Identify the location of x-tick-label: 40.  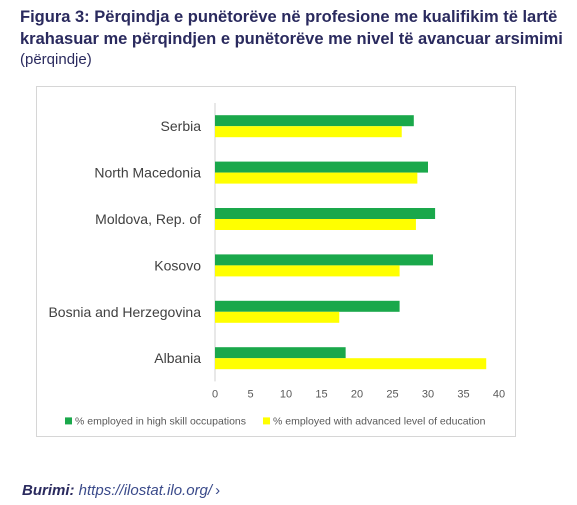
(499, 394).